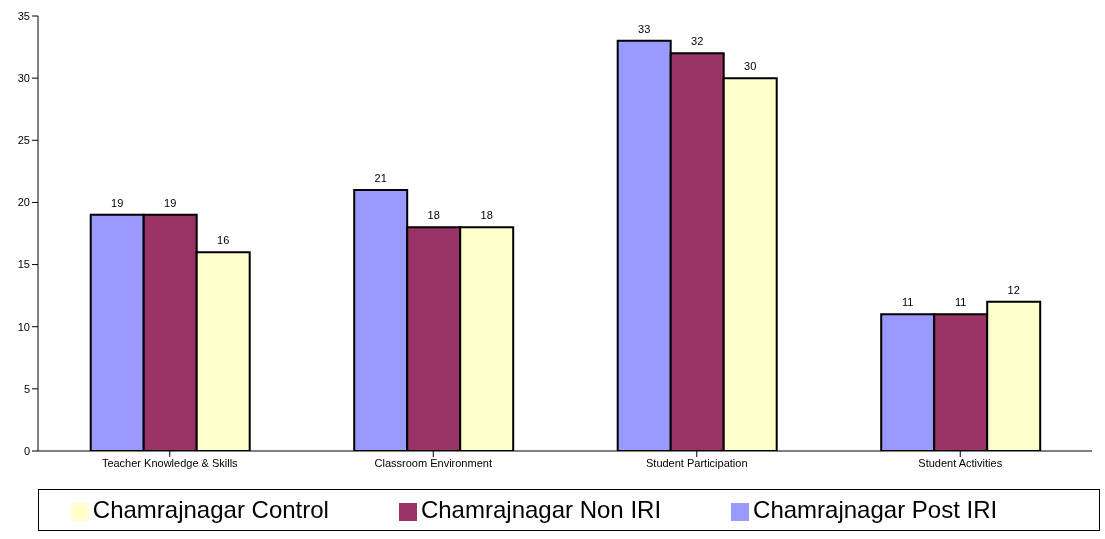 Image resolution: width=1105 pixels, height=539 pixels. Describe the element at coordinates (433, 462) in the screenshot. I see `x-tick-label: Classroom Environment` at that location.